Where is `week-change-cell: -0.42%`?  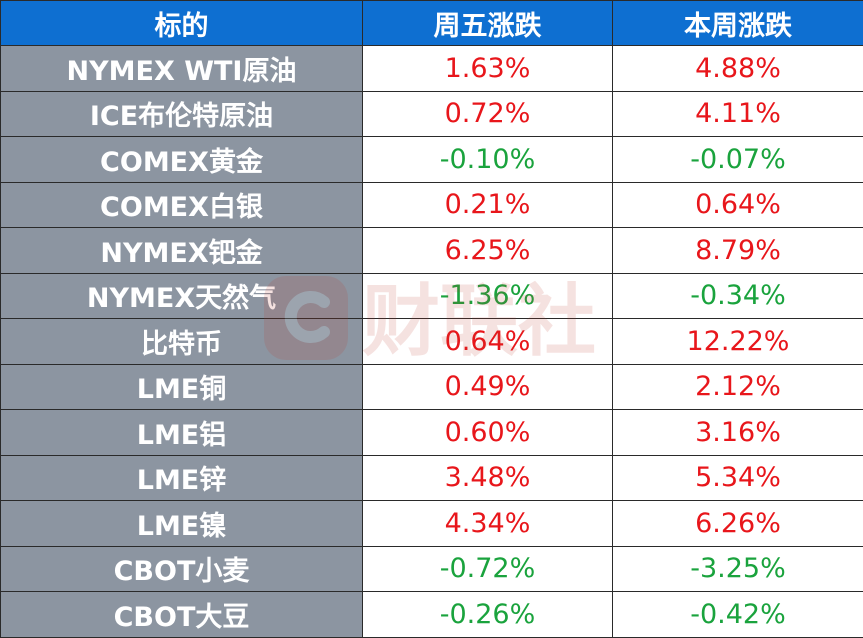
week-change-cell: -0.42% is located at coordinates (738, 615).